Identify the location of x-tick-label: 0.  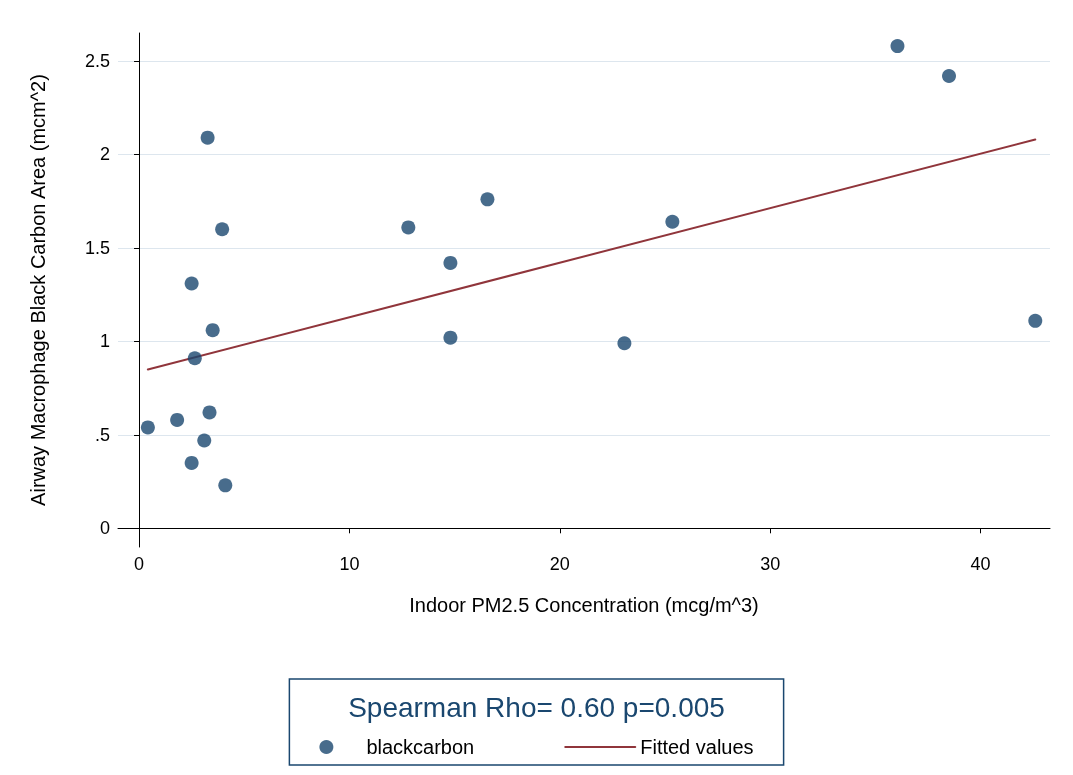
(139, 564).